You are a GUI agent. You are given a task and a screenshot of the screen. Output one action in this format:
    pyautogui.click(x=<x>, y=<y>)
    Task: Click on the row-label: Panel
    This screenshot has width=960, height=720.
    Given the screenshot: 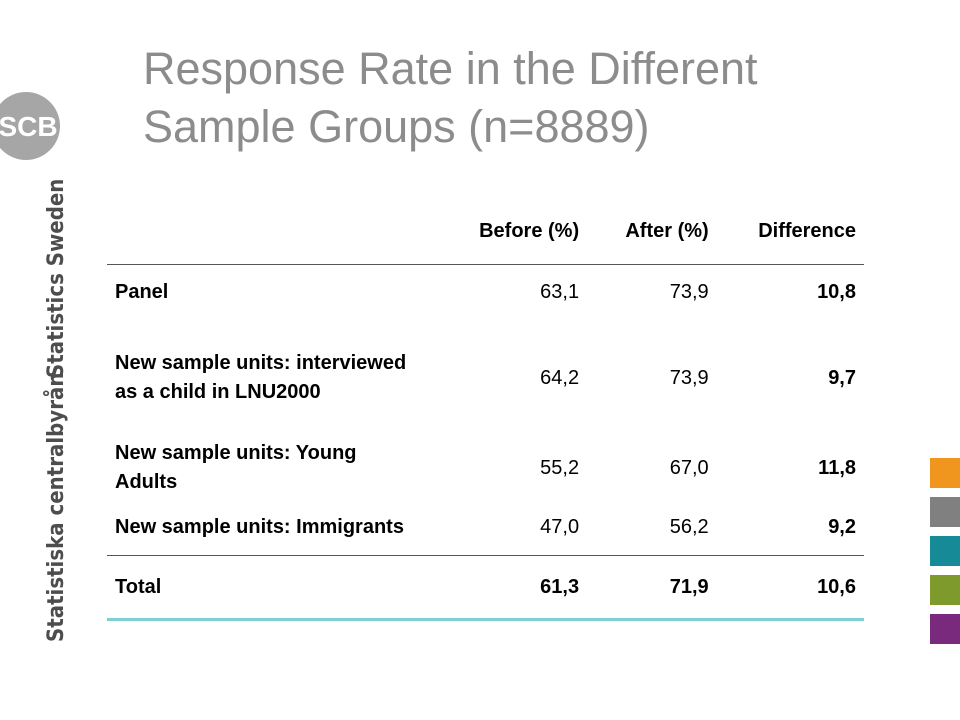 What is the action you would take?
    pyautogui.click(x=142, y=291)
    